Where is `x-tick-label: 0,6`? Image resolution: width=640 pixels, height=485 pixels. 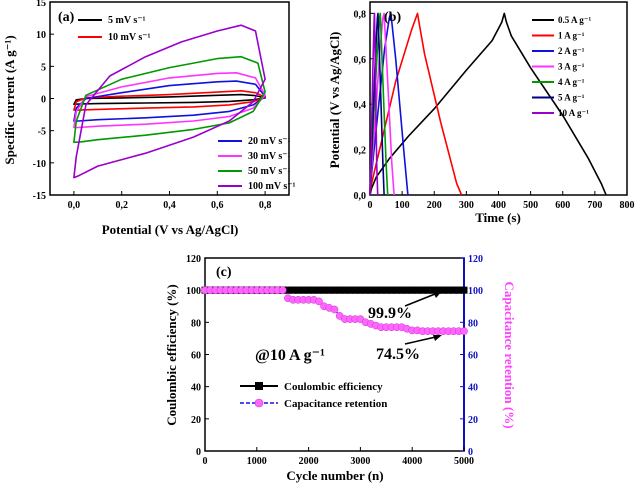 x-tick-label: 0,6 is located at coordinates (217, 205).